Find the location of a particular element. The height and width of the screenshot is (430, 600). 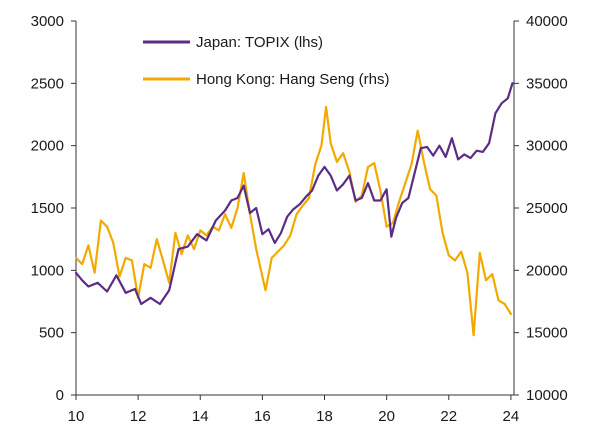

x-tick-label: 22 is located at coordinates (448, 416).